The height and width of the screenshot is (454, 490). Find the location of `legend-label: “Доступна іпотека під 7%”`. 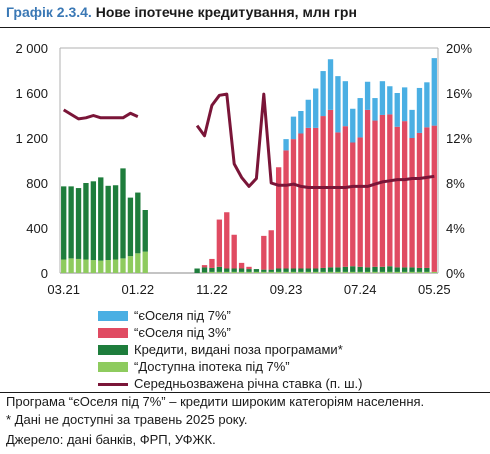

legend-label: “Доступна іпотека під 7%” is located at coordinates (212, 366).